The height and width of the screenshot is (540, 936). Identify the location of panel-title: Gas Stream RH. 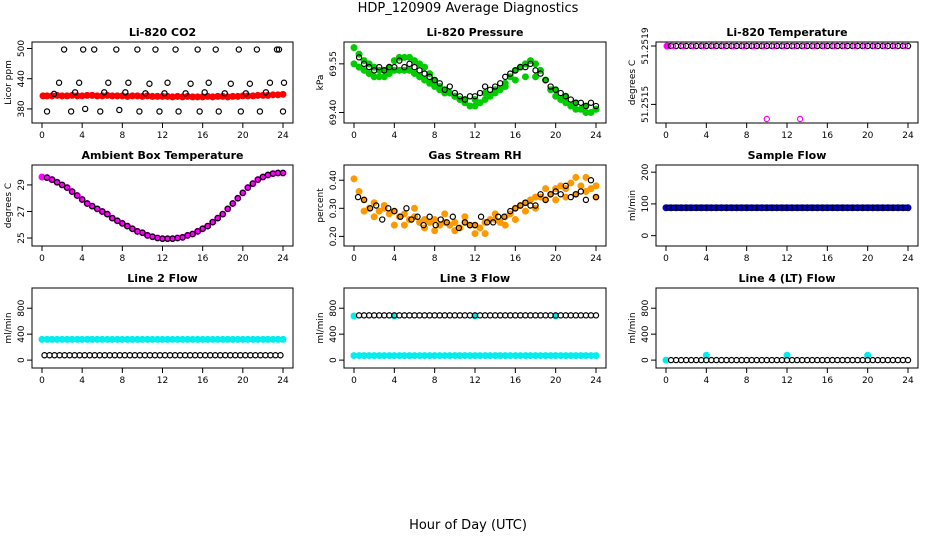
(474, 155).